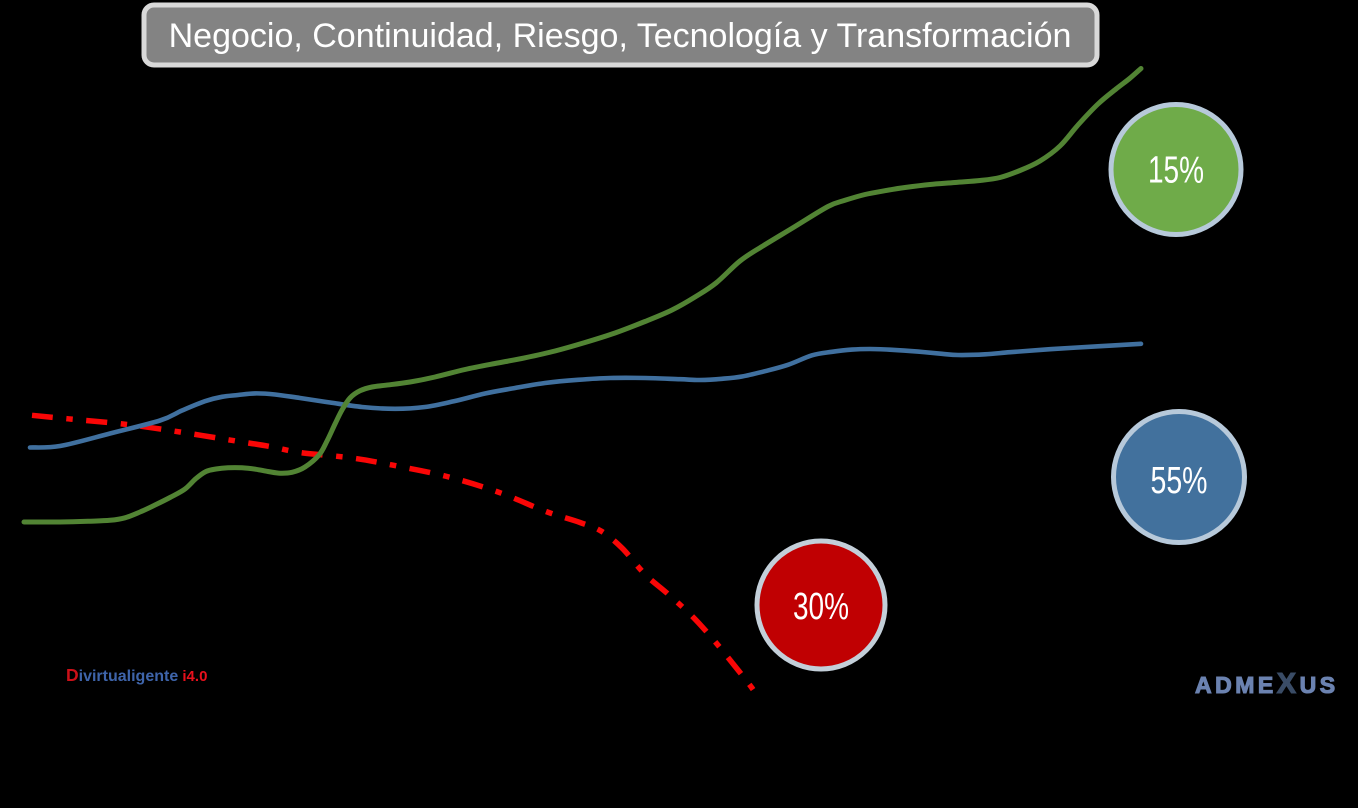 Image resolution: width=1358 pixels, height=808 pixels. What do you see at coordinates (1176, 171) in the screenshot?
I see `svg-text: 15%` at bounding box center [1176, 171].